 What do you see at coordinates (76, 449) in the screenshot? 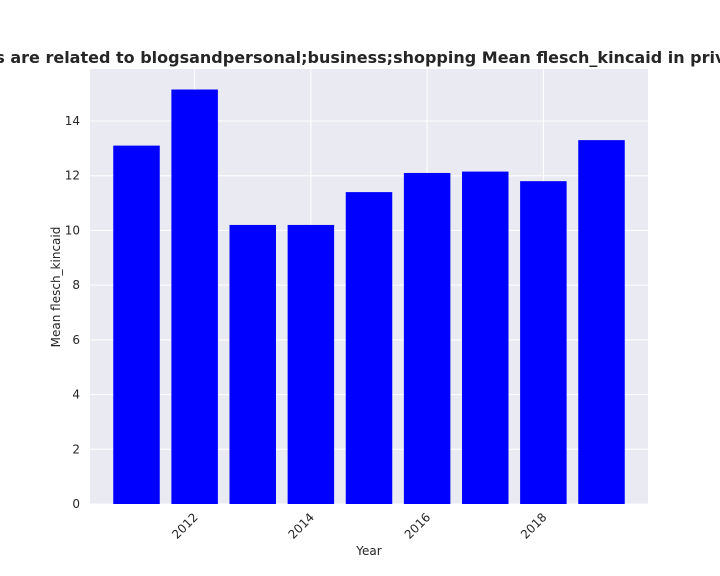
I see `y-tick-label: 2` at bounding box center [76, 449].